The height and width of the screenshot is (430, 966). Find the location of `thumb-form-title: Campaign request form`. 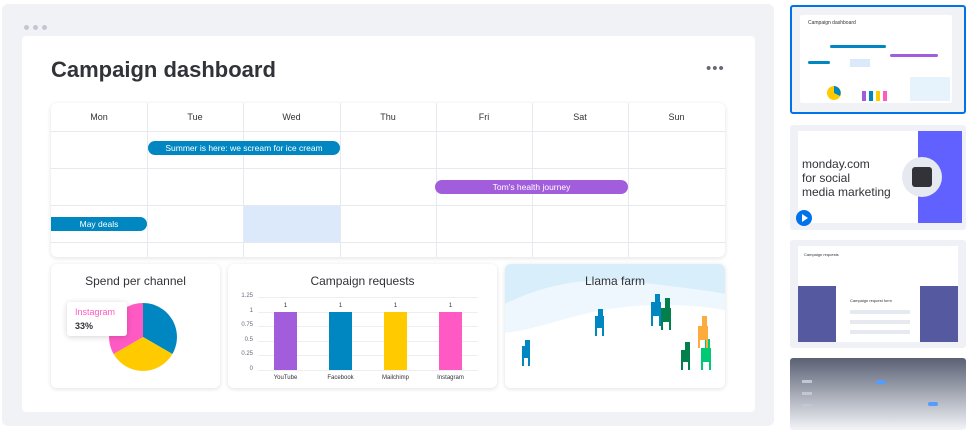

thumb-form-title: Campaign request form is located at coordinates (871, 300).